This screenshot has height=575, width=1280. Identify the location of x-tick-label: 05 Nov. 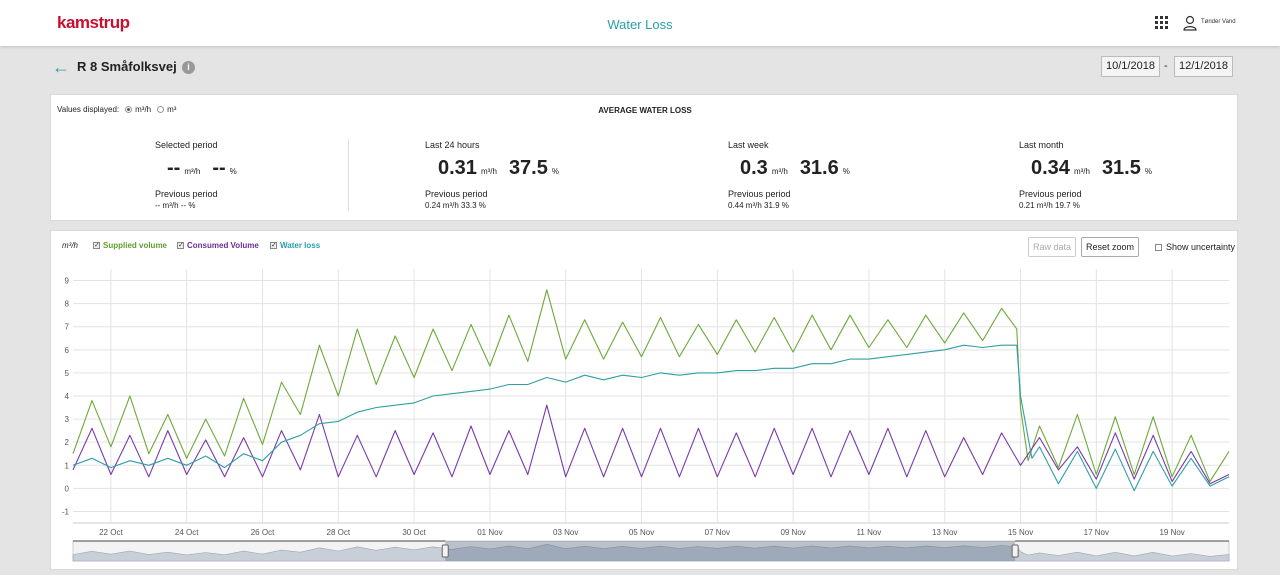
(641, 532).